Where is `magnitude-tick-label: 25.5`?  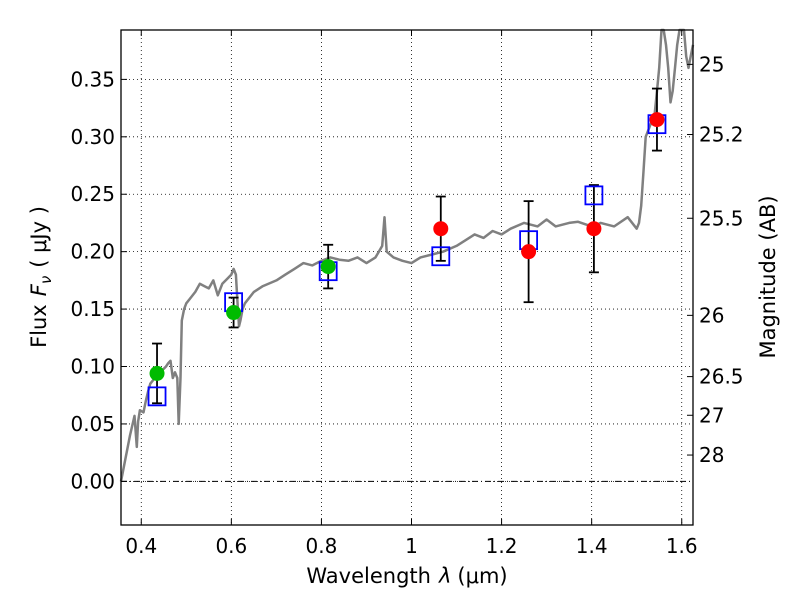
magnitude-tick-label: 25.5 is located at coordinates (721, 218).